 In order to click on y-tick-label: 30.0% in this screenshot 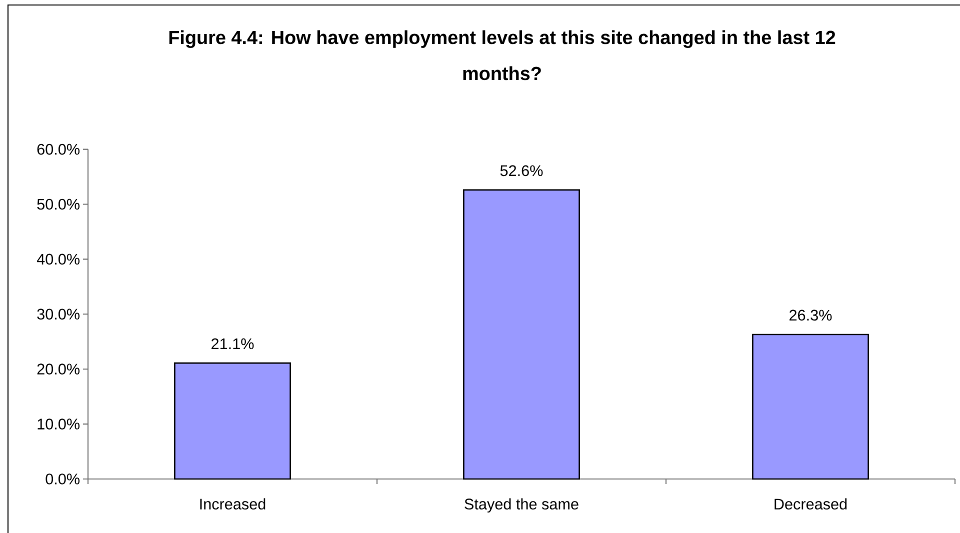, I will do `click(58, 314)`.